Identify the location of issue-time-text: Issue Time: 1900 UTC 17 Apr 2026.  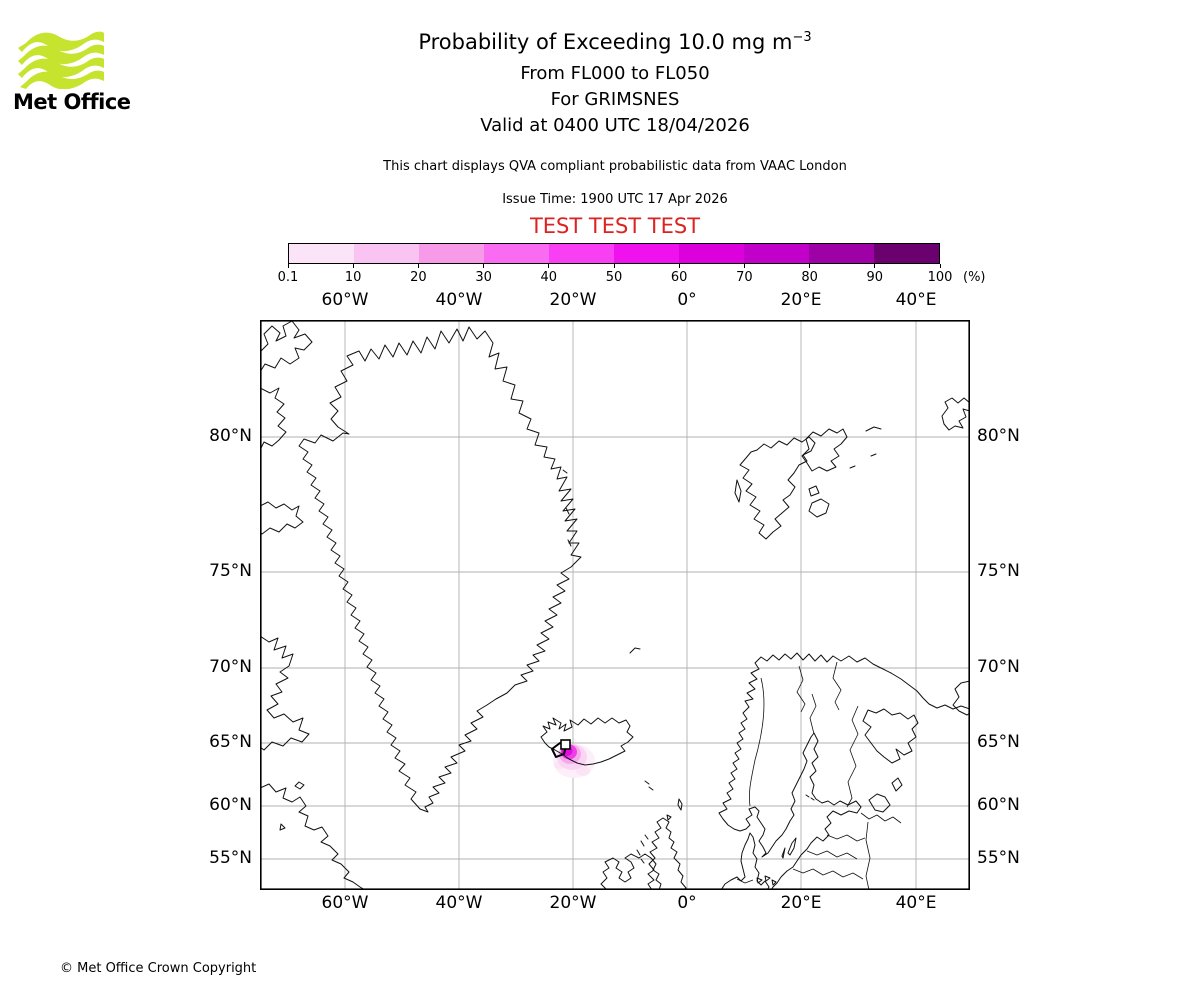
(615, 199).